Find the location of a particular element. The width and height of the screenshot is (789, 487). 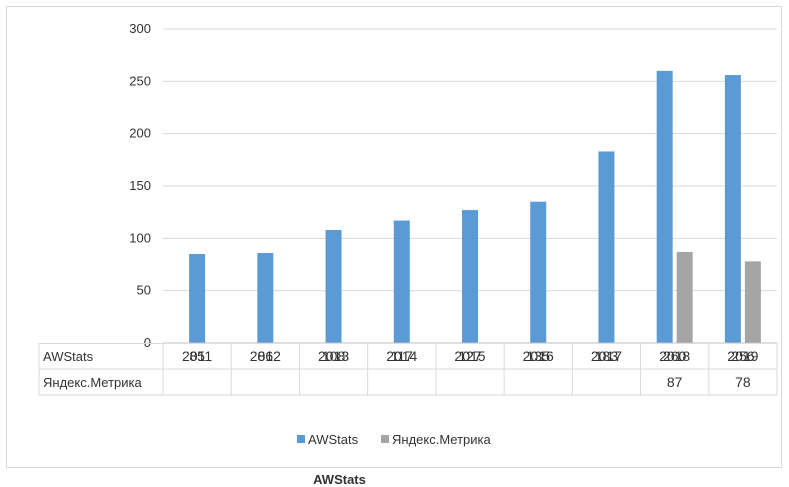

y-tick-label: 300 is located at coordinates (140, 28).